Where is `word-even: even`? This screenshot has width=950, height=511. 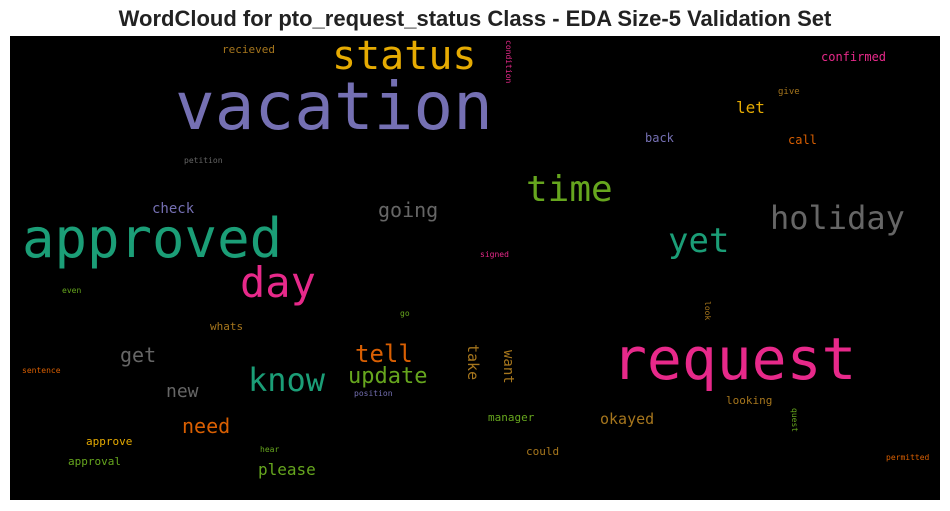 word-even: even is located at coordinates (72, 290).